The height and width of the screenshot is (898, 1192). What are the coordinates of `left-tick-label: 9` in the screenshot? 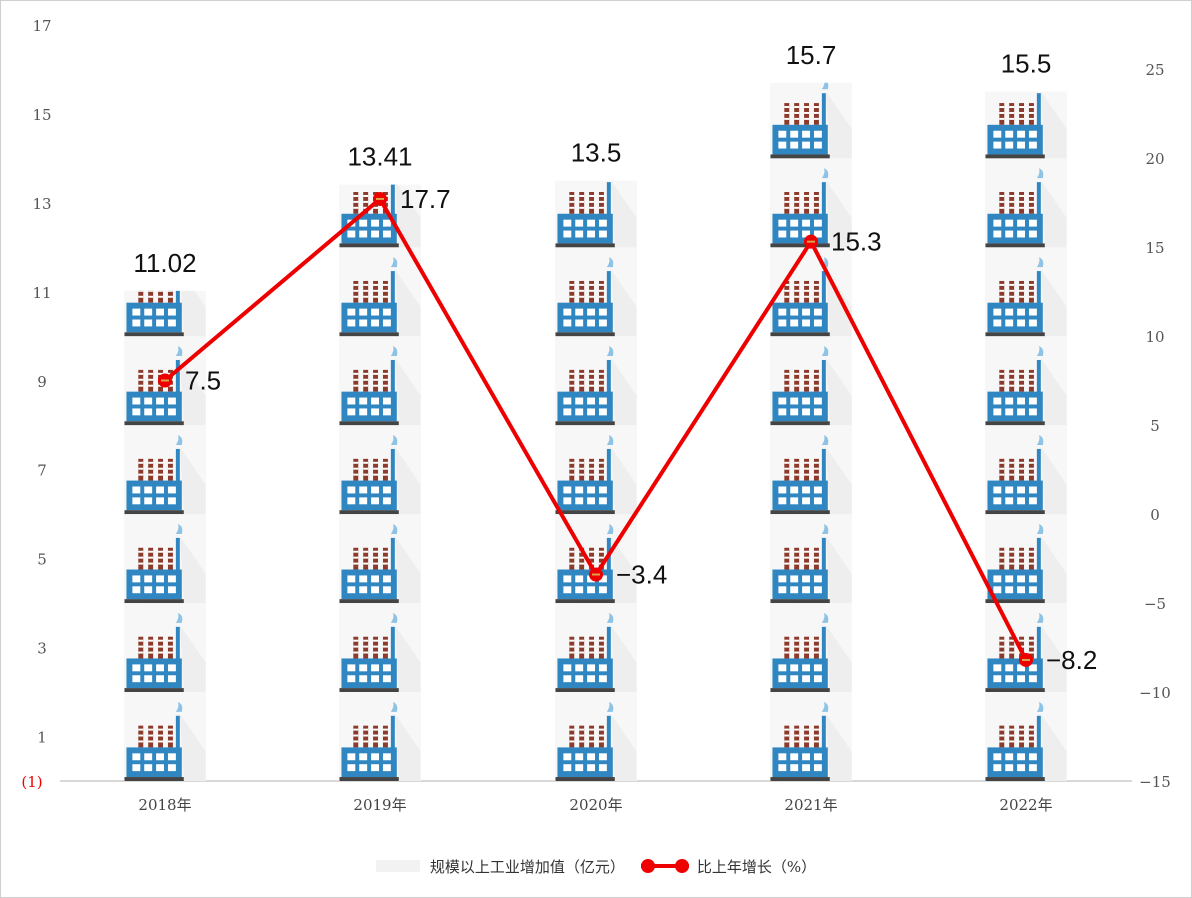 It's located at (42, 382).